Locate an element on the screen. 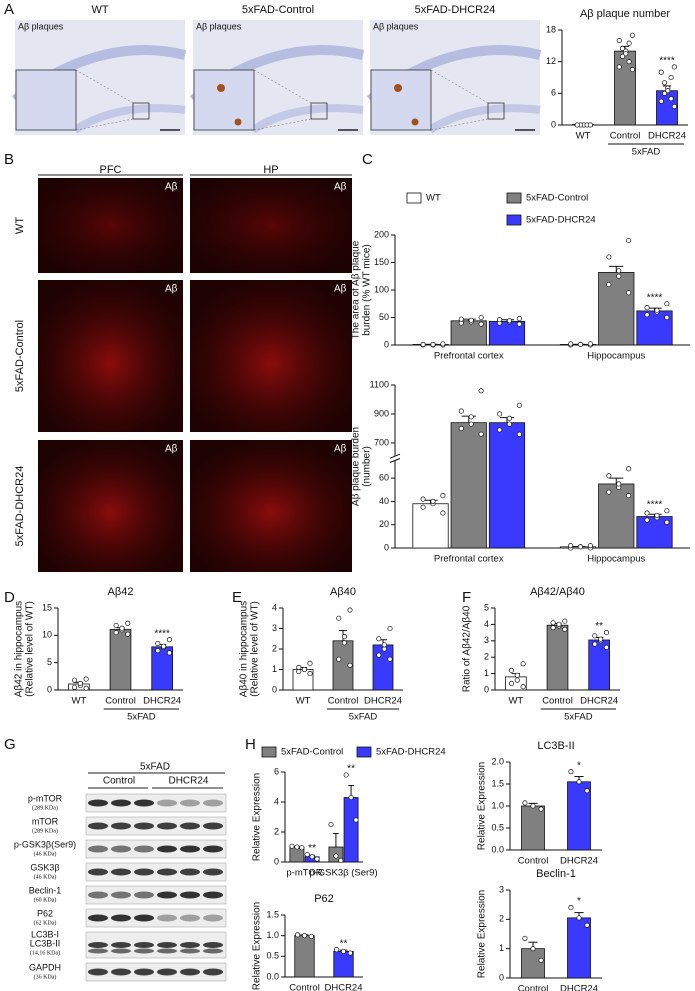  blot-size: (60 KDa) is located at coordinates (45, 899).